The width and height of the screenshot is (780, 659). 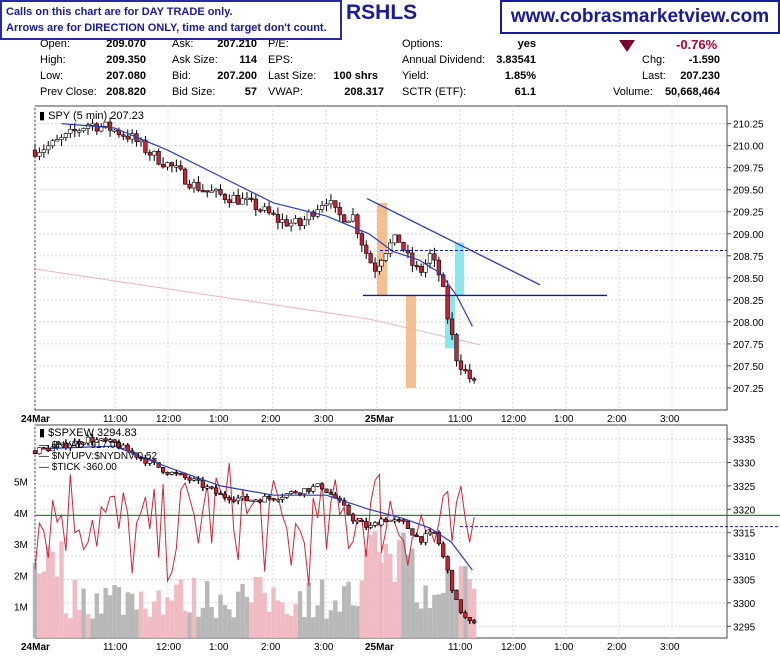 I want to click on bottom-x-tick-label: 3:00, so click(x=670, y=647).